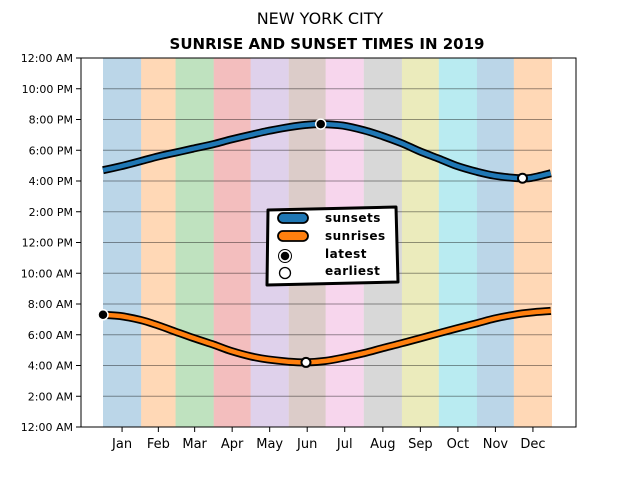 The width and height of the screenshot is (640, 480). What do you see at coordinates (158, 242) in the screenshot?
I see `month-band-feb` at bounding box center [158, 242].